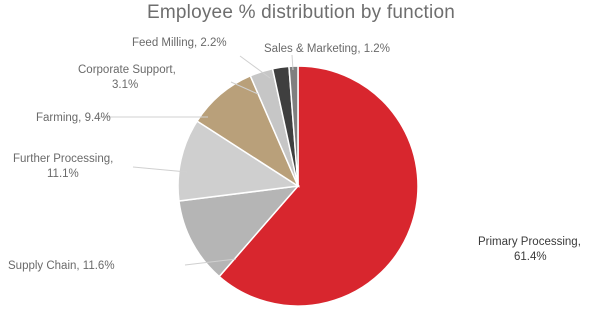 The width and height of the screenshot is (602, 325). Describe the element at coordinates (239, 231) in the screenshot. I see `pie-slice-supply-chain` at that location.